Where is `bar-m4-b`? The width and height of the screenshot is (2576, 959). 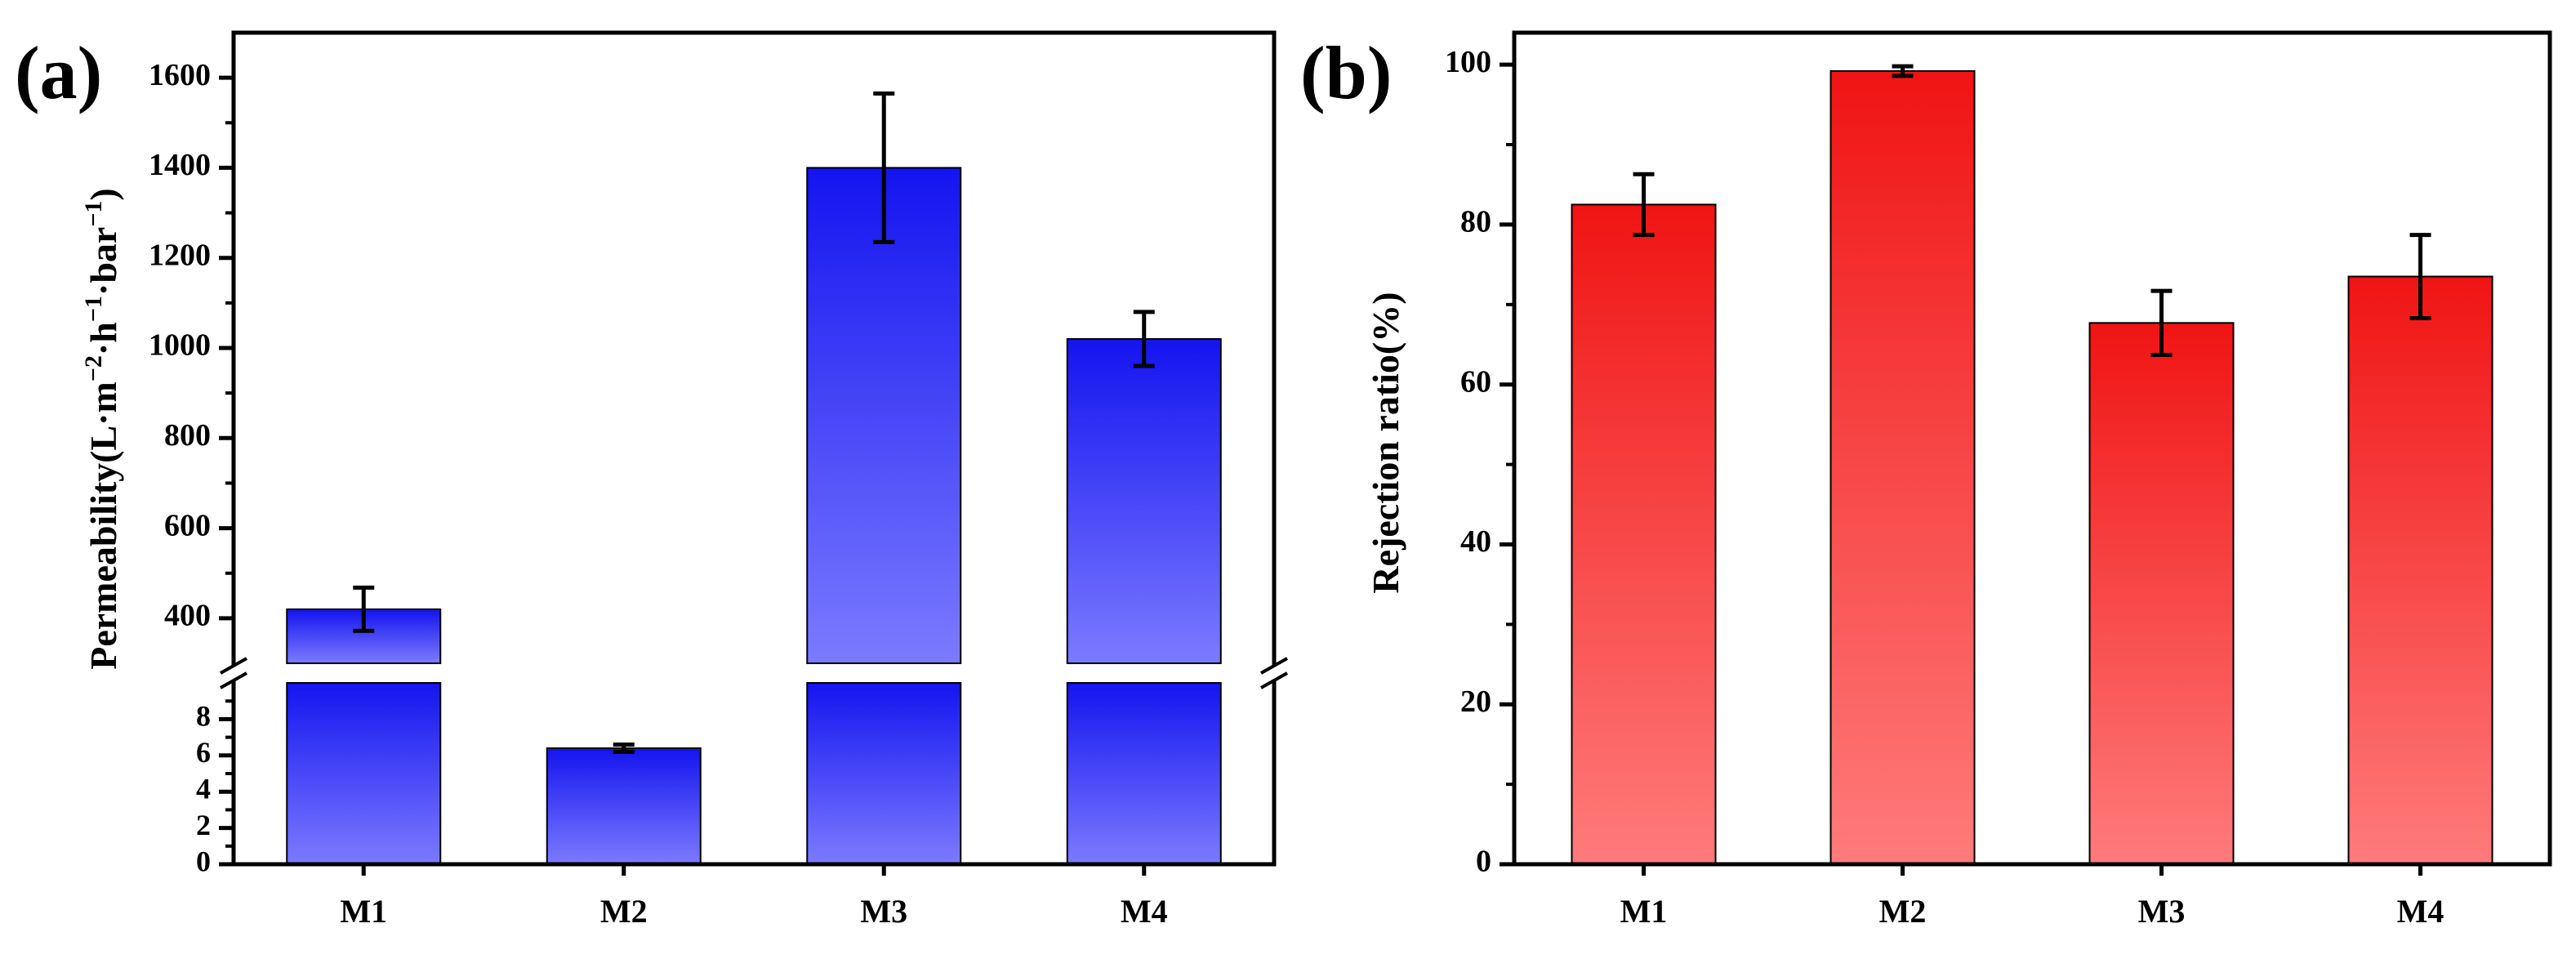
bar-m4-b is located at coordinates (2420, 570).